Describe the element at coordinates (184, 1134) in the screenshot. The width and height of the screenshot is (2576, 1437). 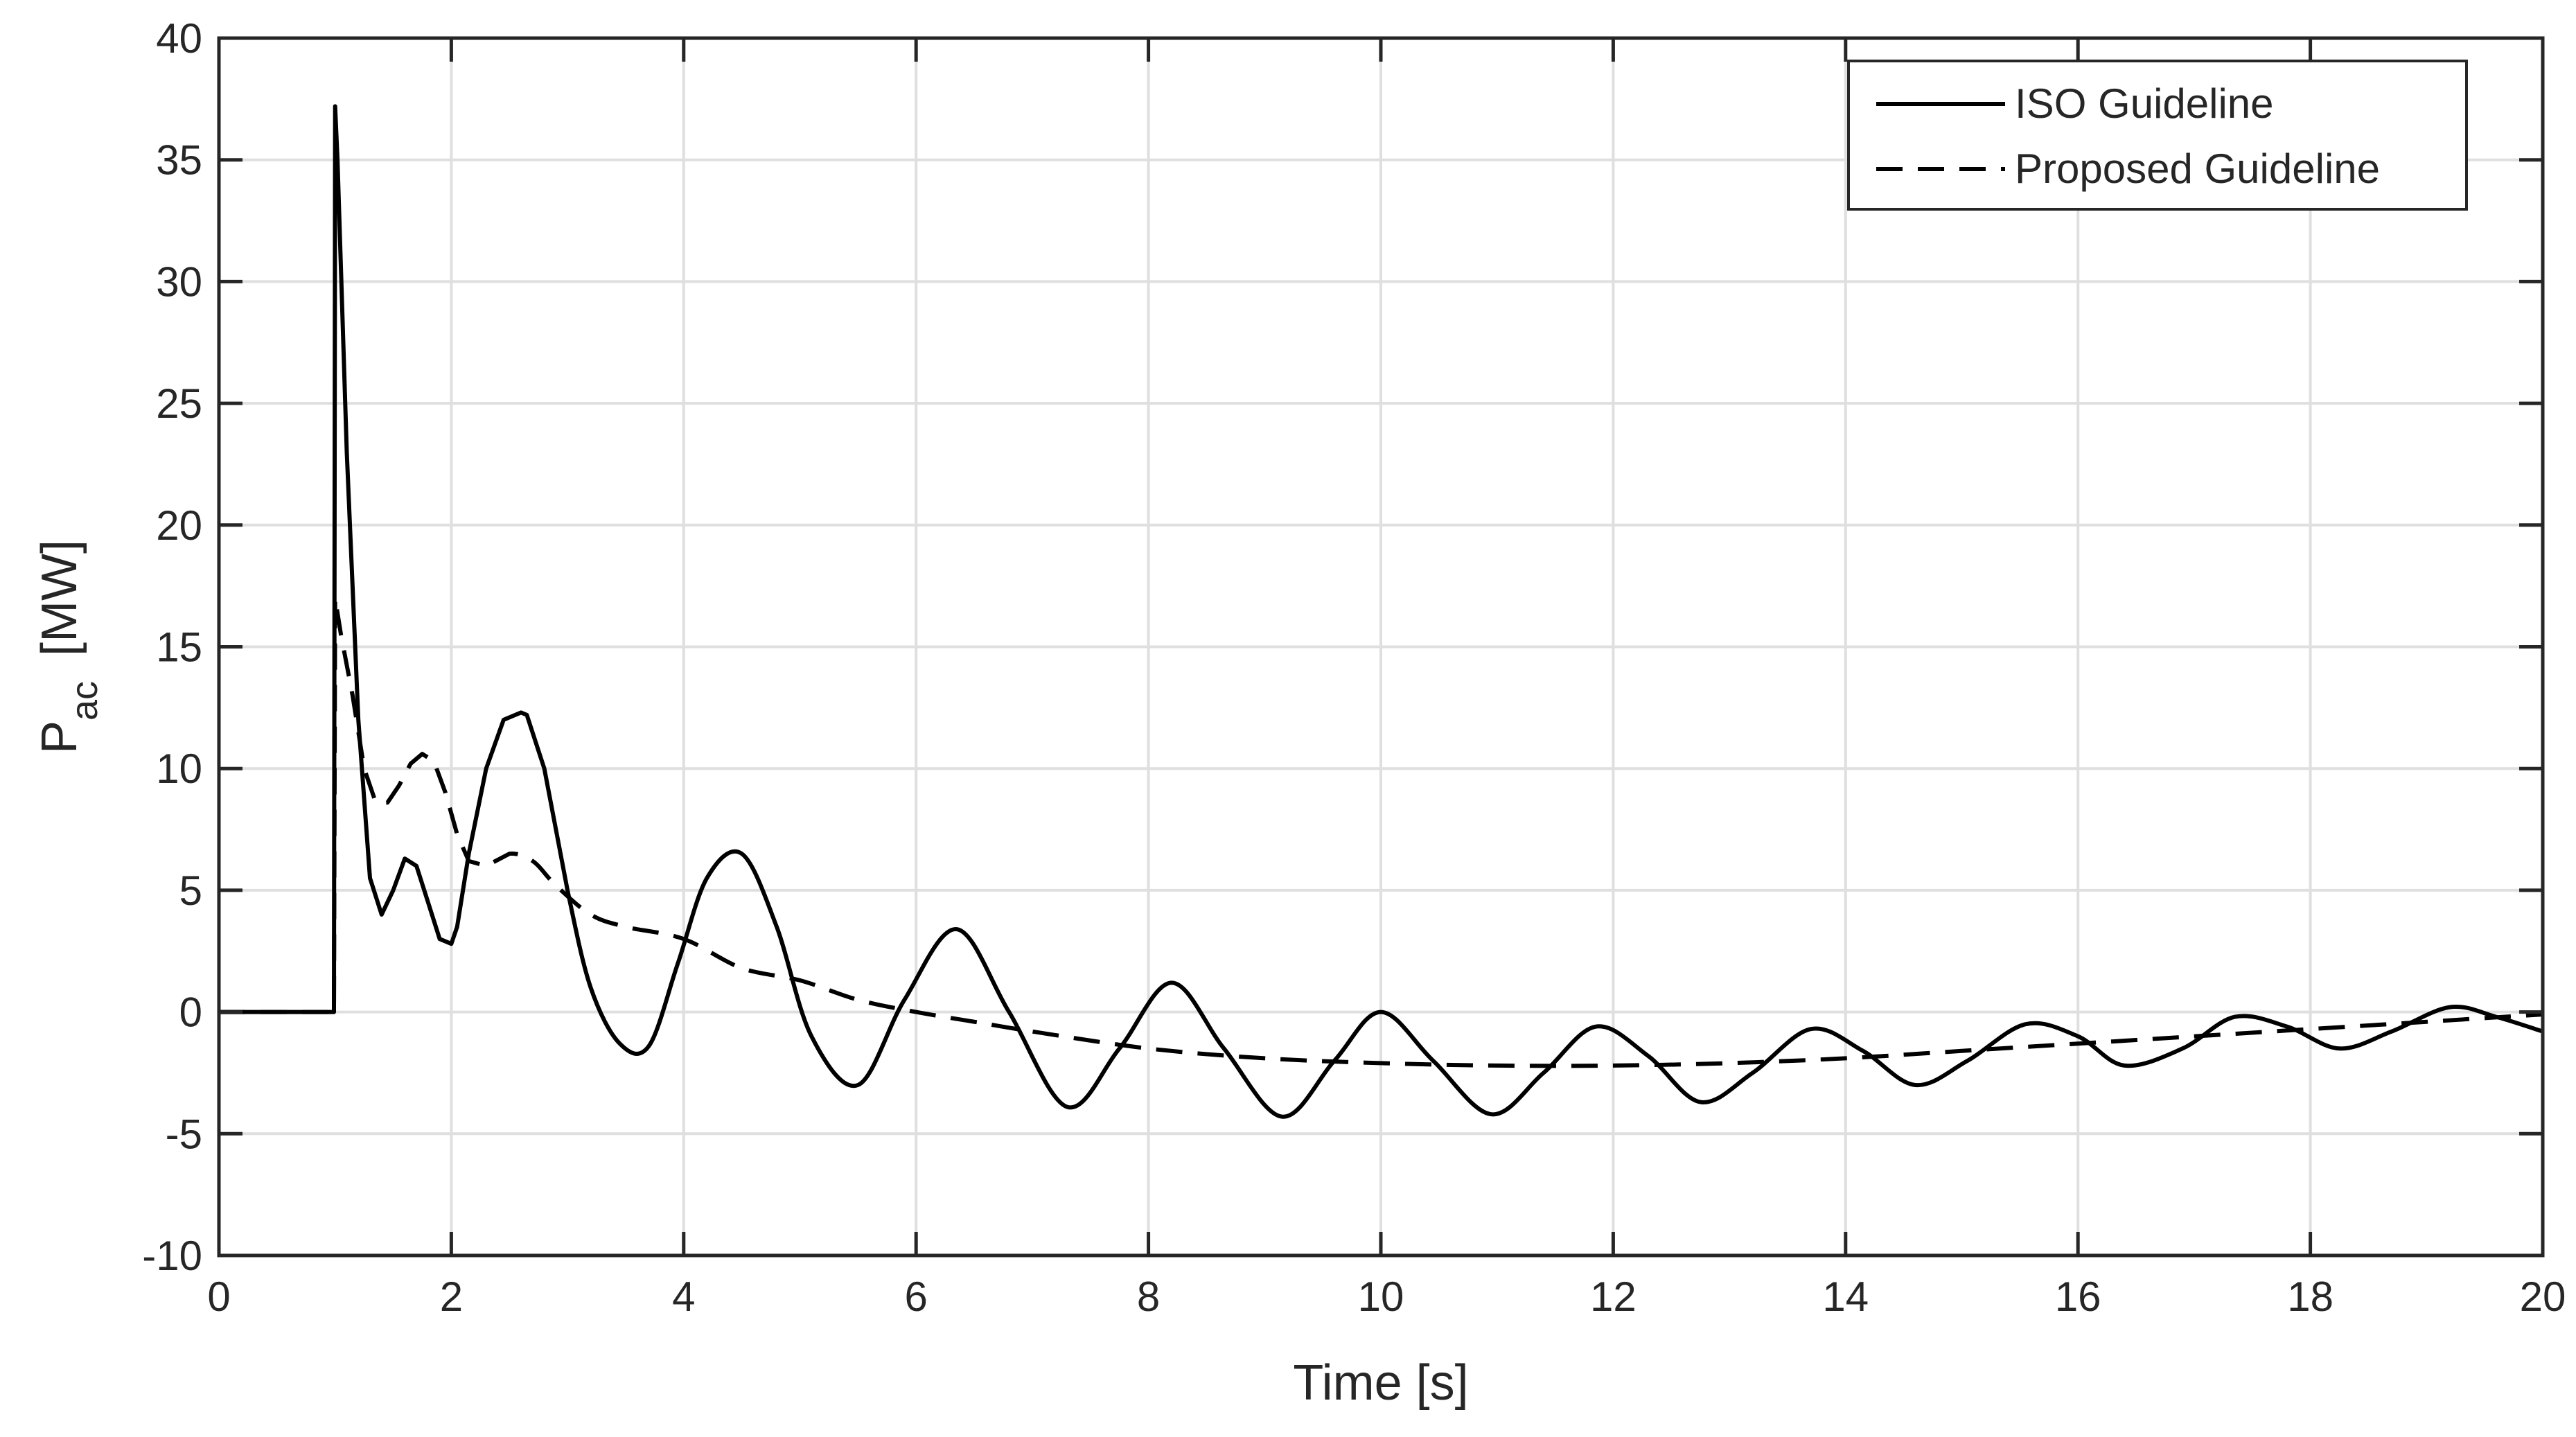
I see `y-tick-label: -5` at that location.